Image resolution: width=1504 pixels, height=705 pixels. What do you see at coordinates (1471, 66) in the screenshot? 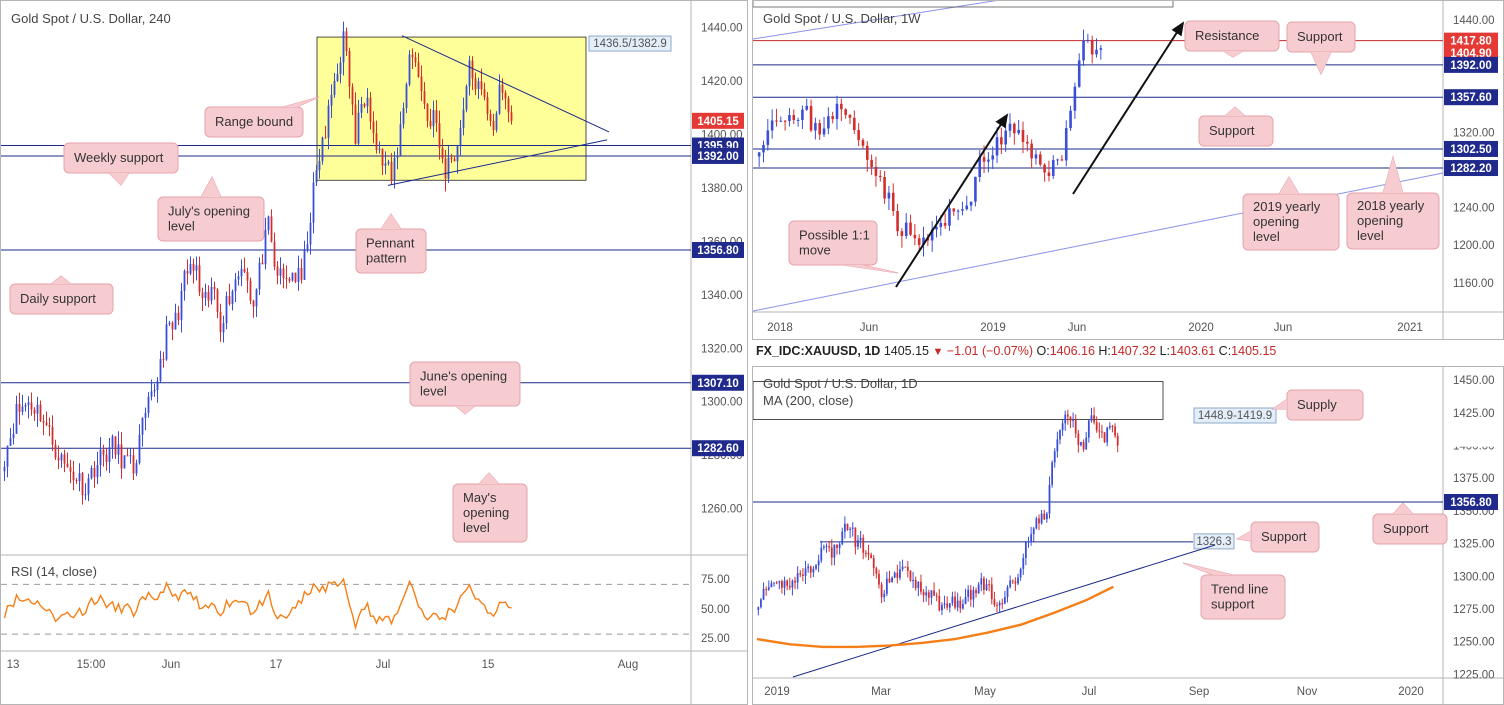
I see `weekly-level-price-tag-label: 1392.00` at bounding box center [1471, 66].